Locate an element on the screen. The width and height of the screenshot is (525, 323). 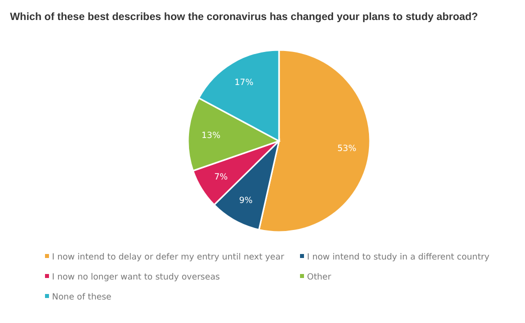
legend-label: I now no longer want to study overseas is located at coordinates (136, 277).